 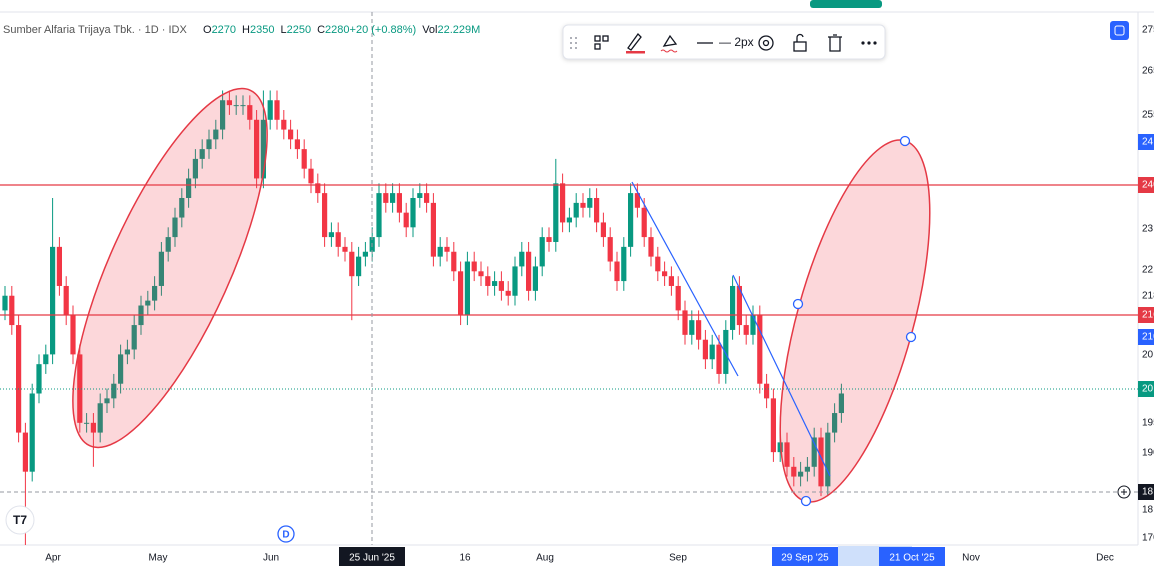 What do you see at coordinates (207, 30) in the screenshot?
I see `legend-label: O` at bounding box center [207, 30].